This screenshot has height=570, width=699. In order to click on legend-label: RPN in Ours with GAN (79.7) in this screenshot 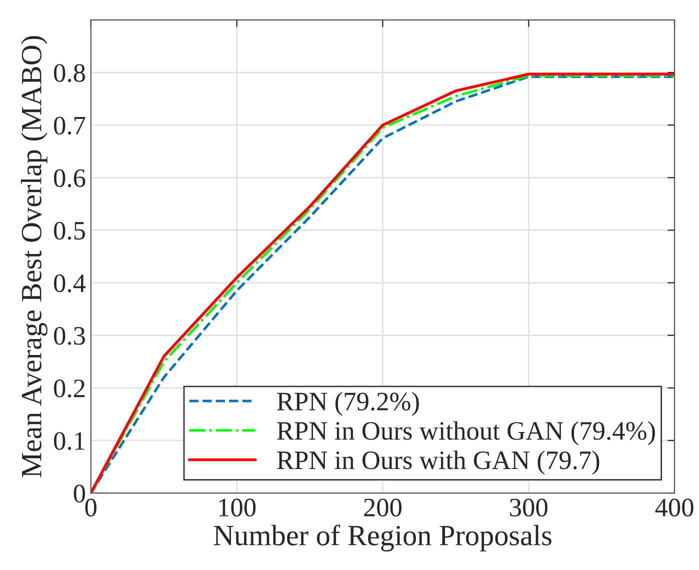, I will do `click(438, 462)`.